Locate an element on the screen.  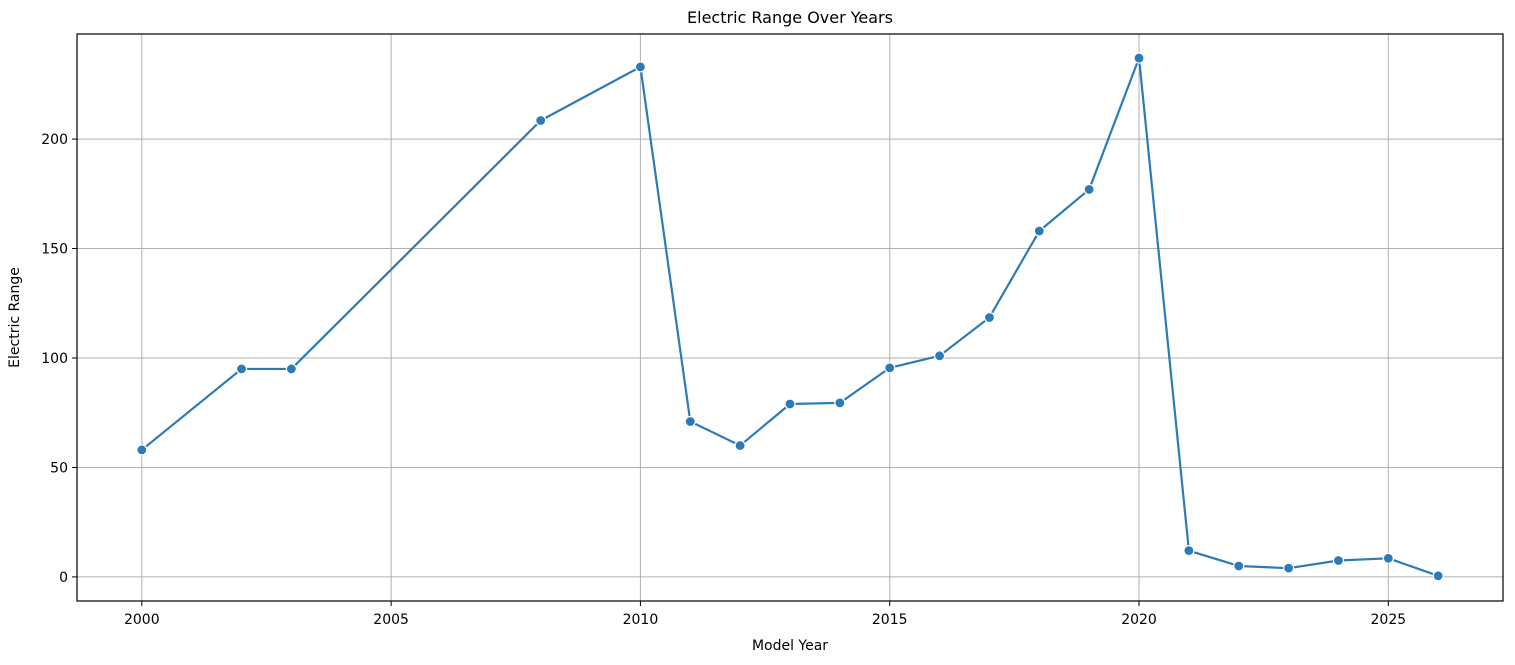
y-tick-label: 50 is located at coordinates (59, 468).